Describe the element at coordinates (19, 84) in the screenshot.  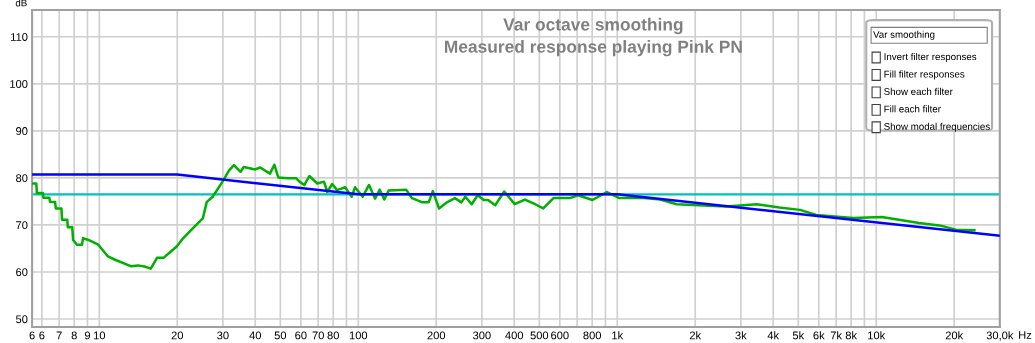
I see `y-tick-label: 100` at that location.